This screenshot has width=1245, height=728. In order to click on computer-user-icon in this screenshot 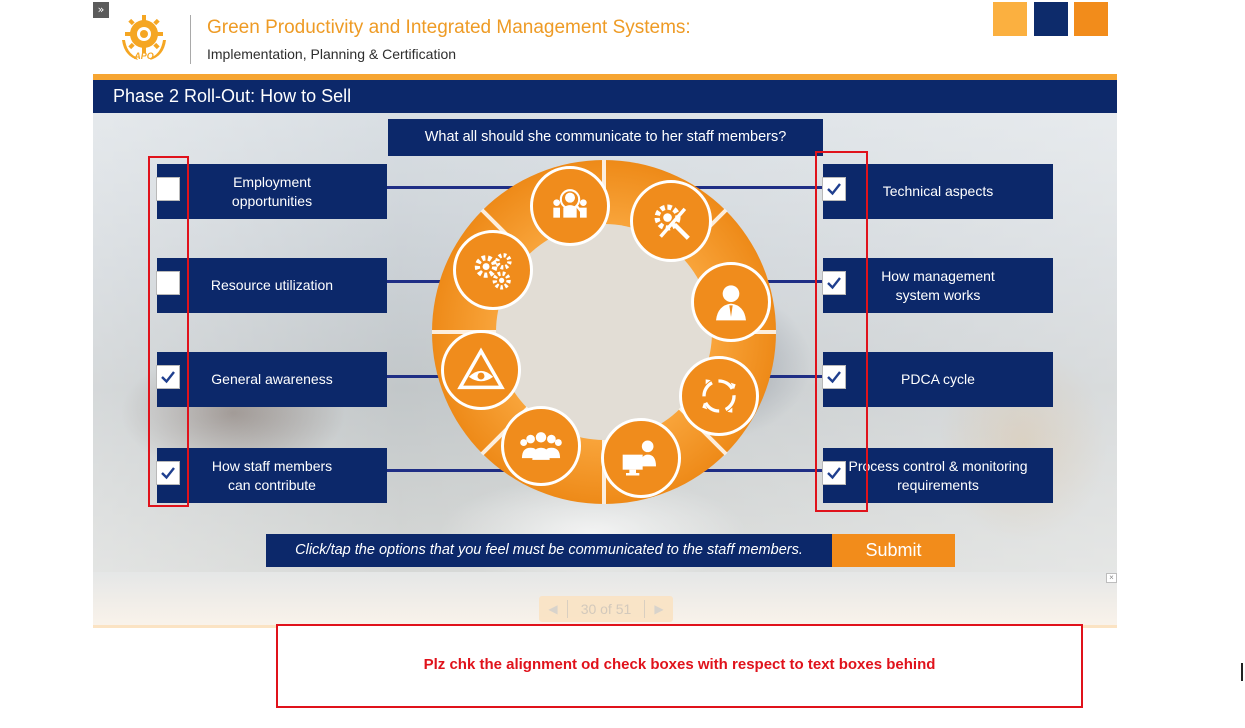, I will do `click(641, 458)`.